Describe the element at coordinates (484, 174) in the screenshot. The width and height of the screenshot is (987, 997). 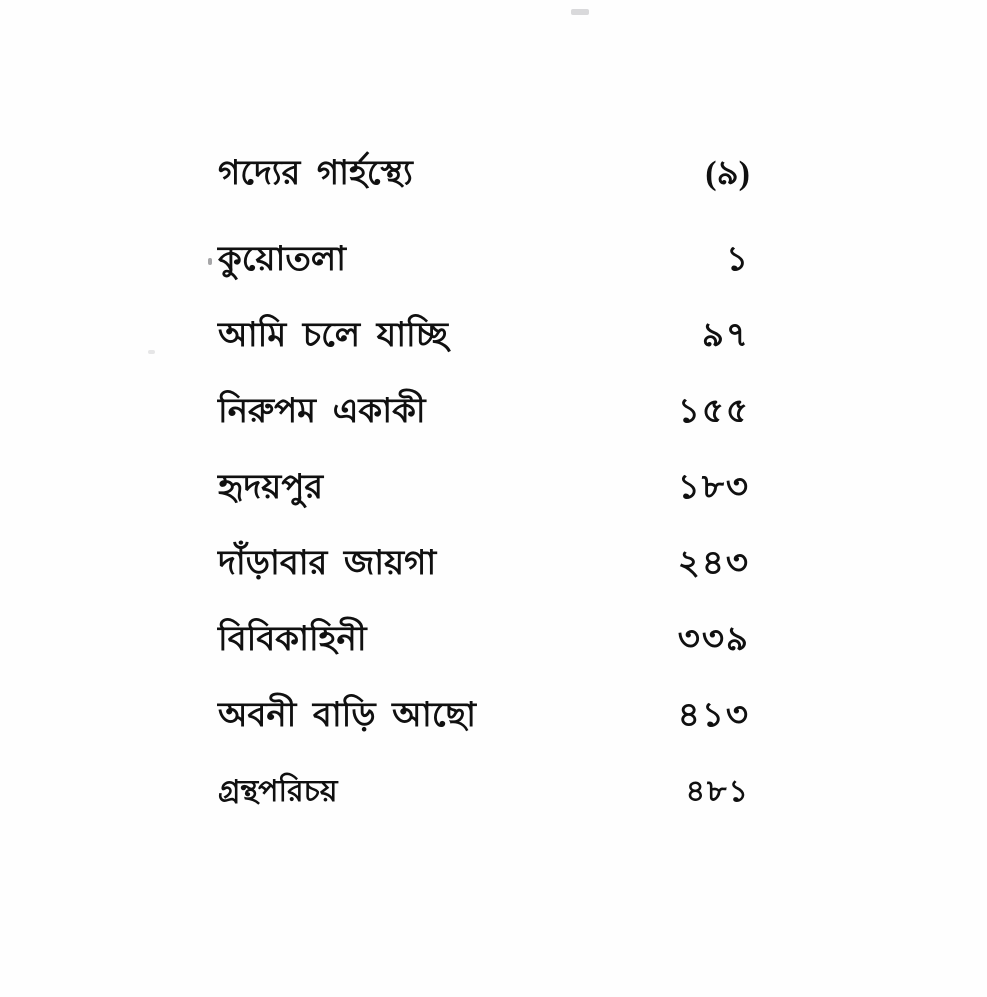
I see `toc-header-row: গদ্যের গার্হস্থ্যে (৯)` at that location.